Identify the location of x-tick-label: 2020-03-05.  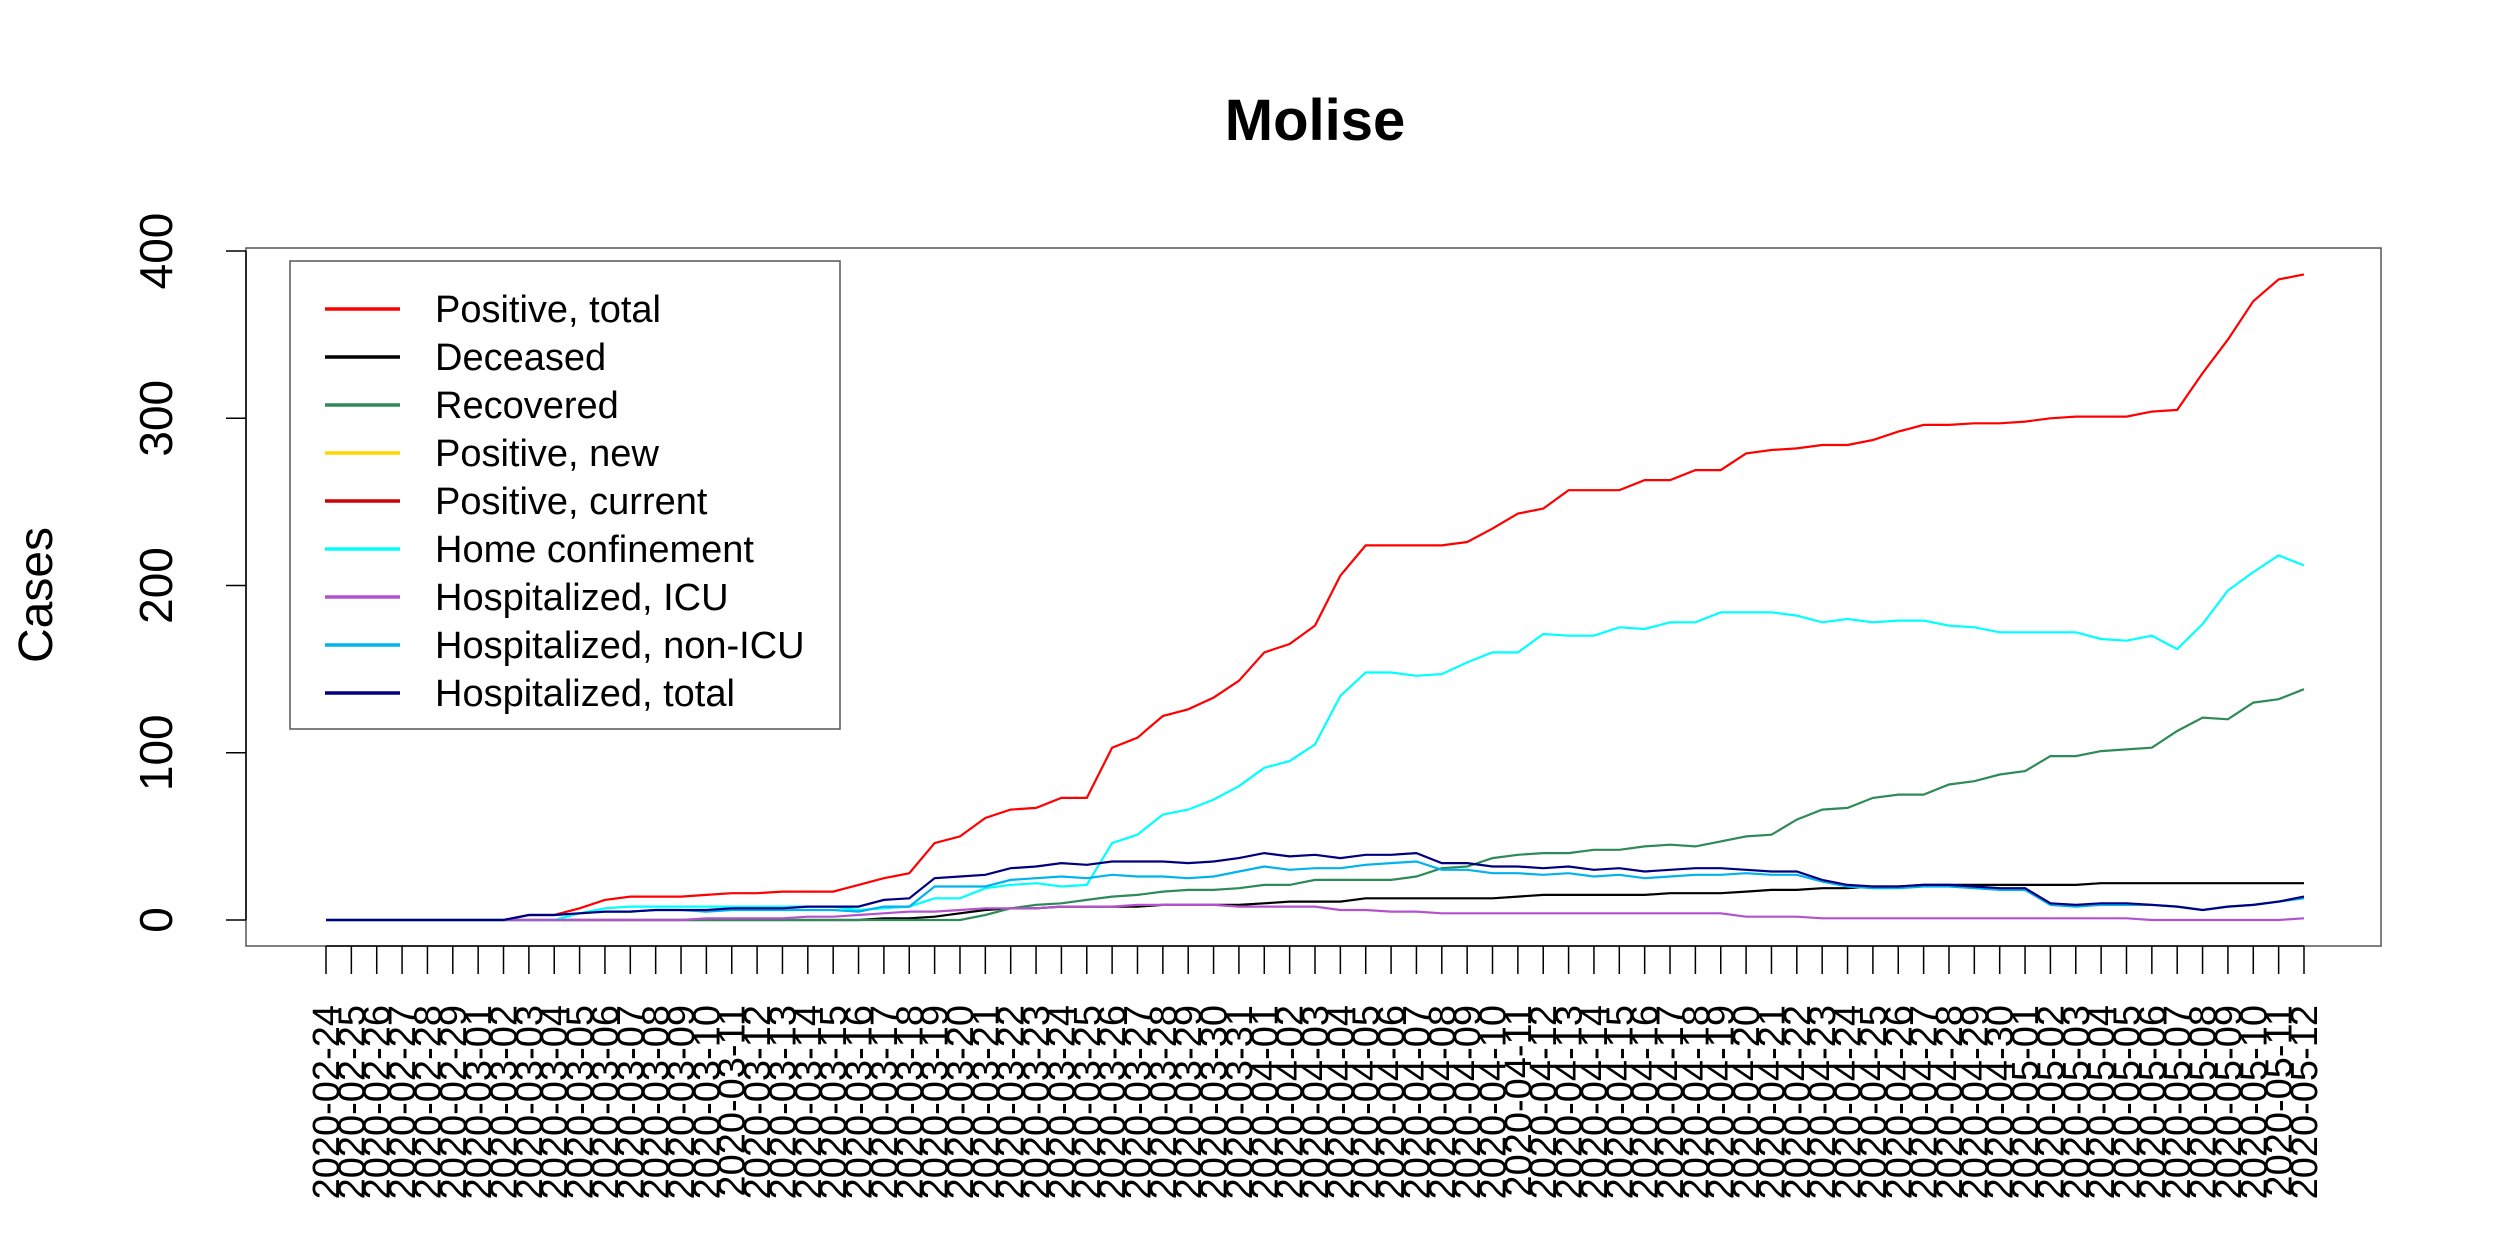
(581, 1102).